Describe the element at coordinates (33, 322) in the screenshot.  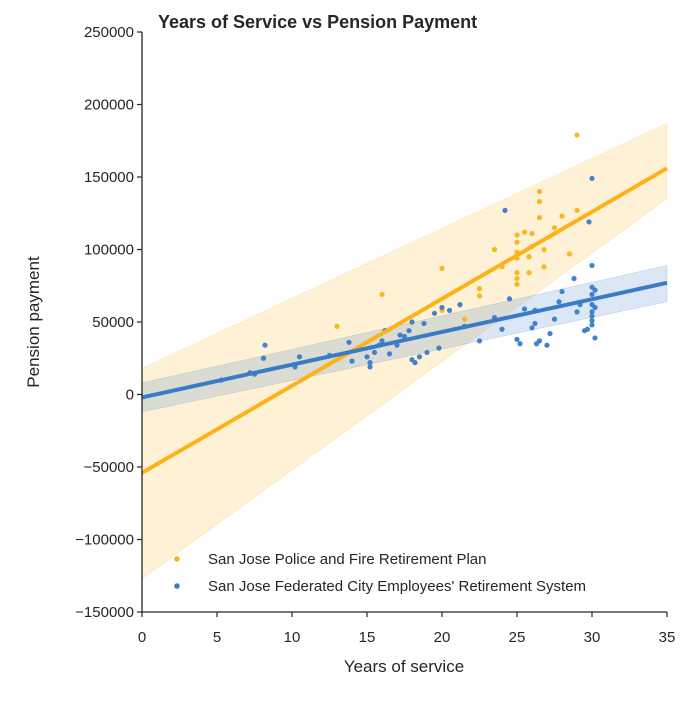
I see `y-axis-label: Pension payment` at that location.